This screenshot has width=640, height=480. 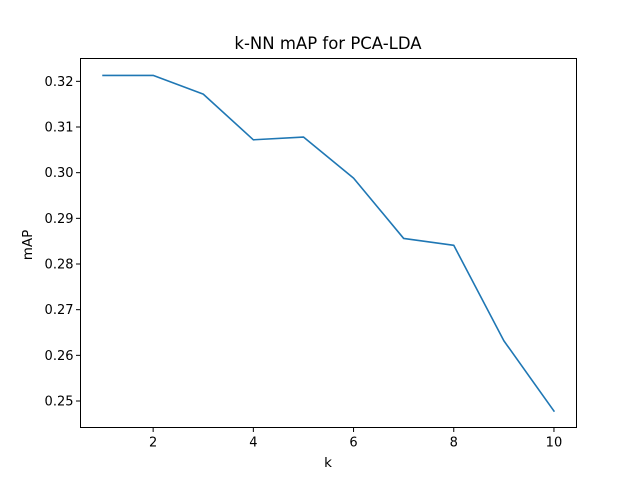 I want to click on y-tick-label: 0.25, so click(x=59, y=402).